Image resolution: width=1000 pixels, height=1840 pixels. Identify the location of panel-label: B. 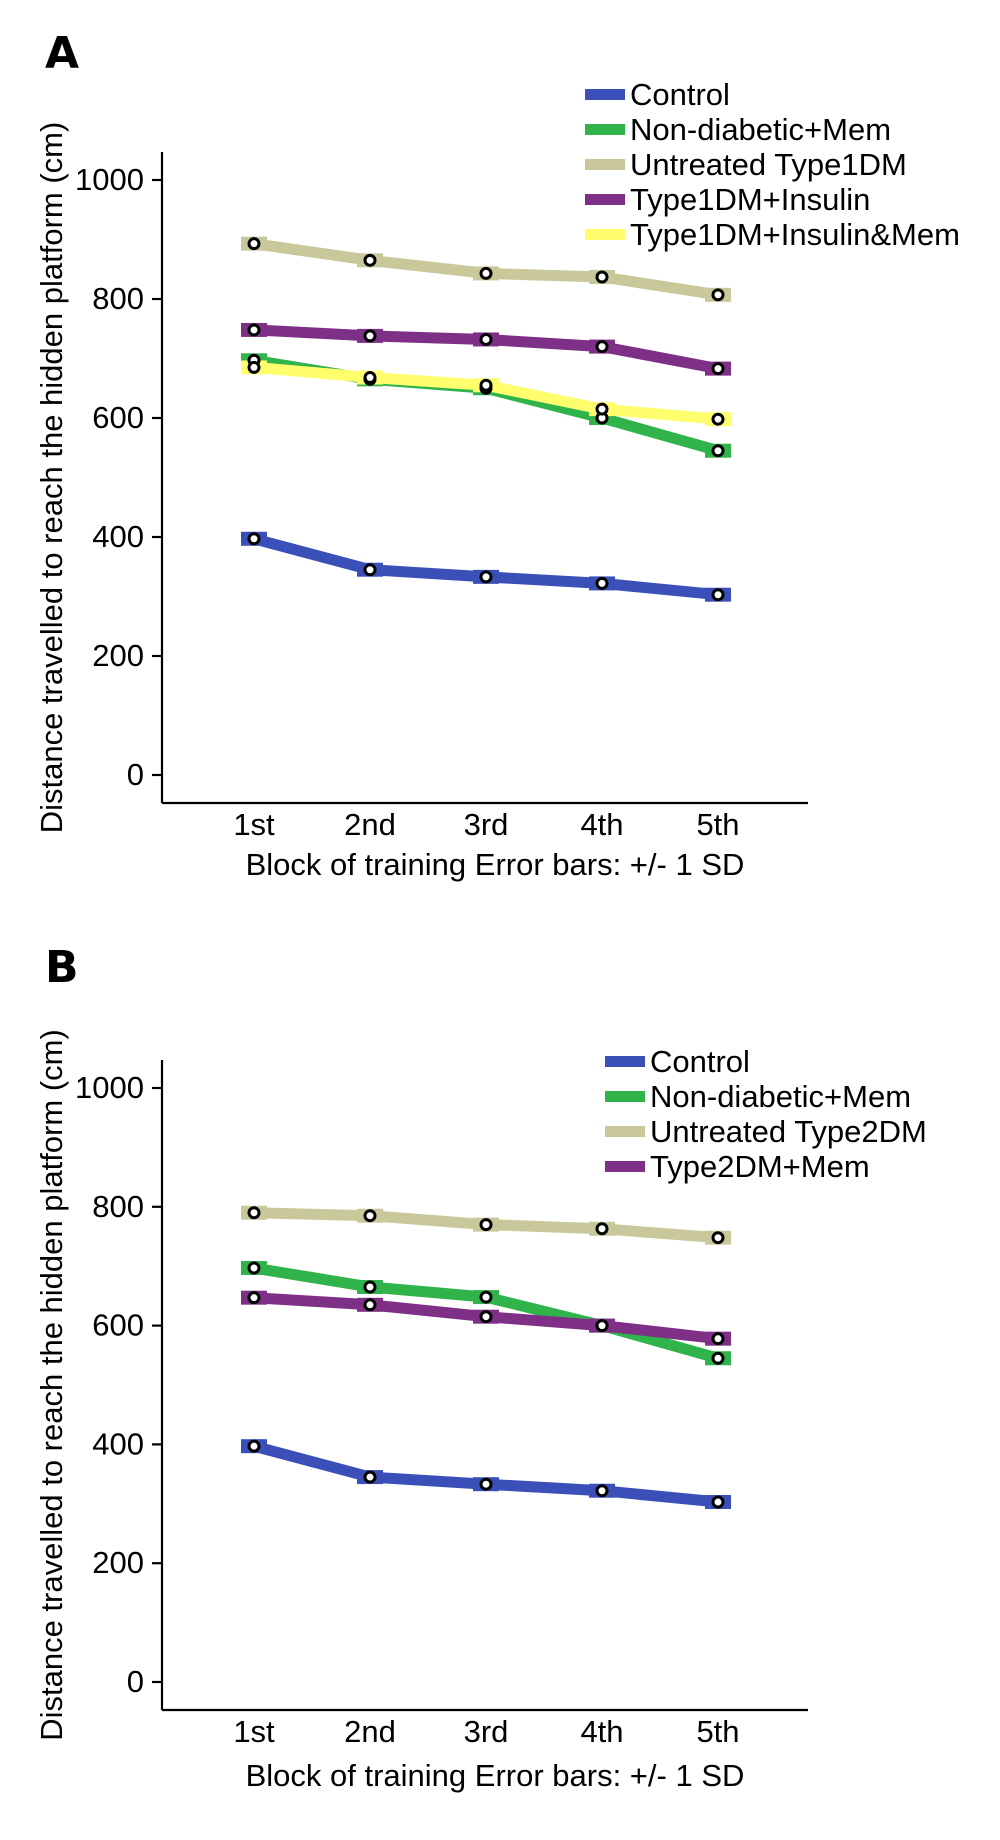
(62, 967).